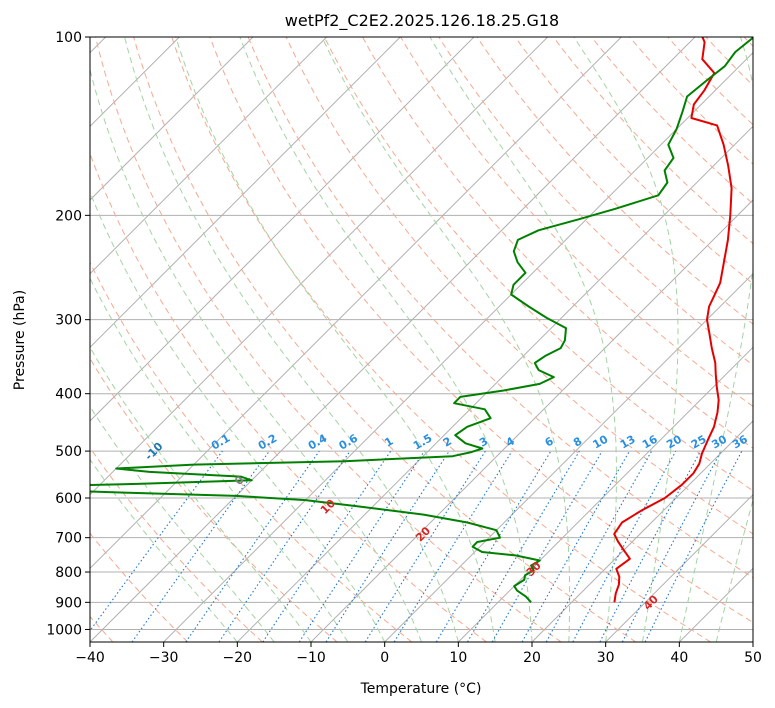  Describe the element at coordinates (164, 658) in the screenshot. I see `x-tick-label: −30` at that location.